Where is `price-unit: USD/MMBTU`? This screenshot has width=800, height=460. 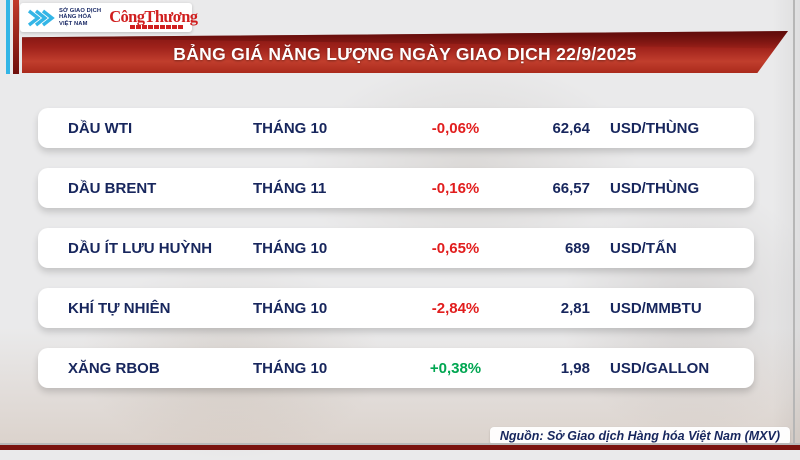 price-unit: USD/MMBTU is located at coordinates (656, 308).